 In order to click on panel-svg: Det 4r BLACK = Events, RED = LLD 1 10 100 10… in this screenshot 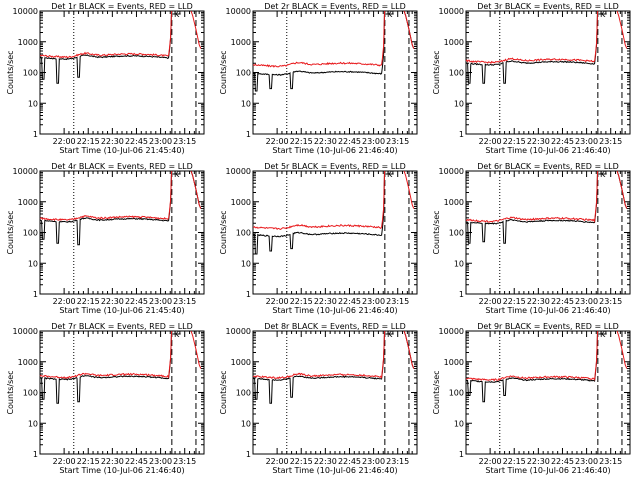, I will do `click(105, 238)`.